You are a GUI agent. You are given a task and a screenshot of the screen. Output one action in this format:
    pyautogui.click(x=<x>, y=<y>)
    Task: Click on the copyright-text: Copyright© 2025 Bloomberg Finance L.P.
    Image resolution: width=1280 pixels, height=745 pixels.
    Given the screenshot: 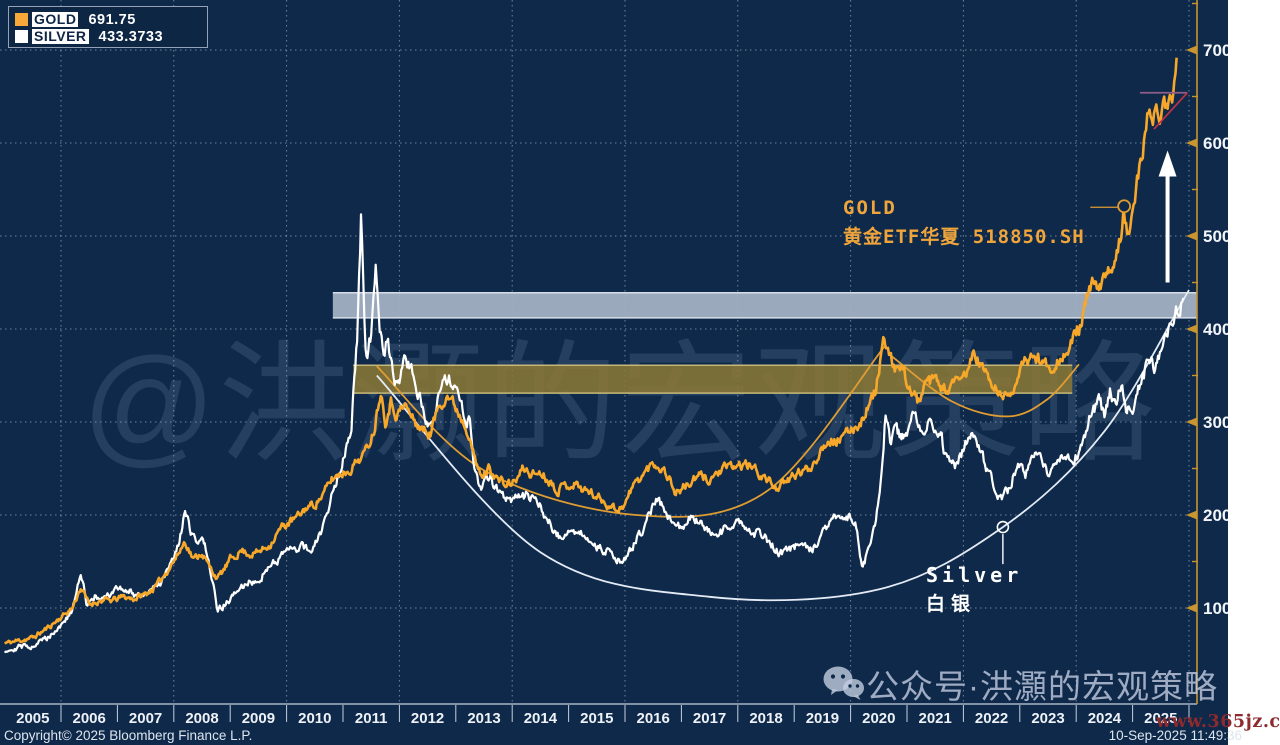 What is the action you would take?
    pyautogui.click(x=128, y=735)
    